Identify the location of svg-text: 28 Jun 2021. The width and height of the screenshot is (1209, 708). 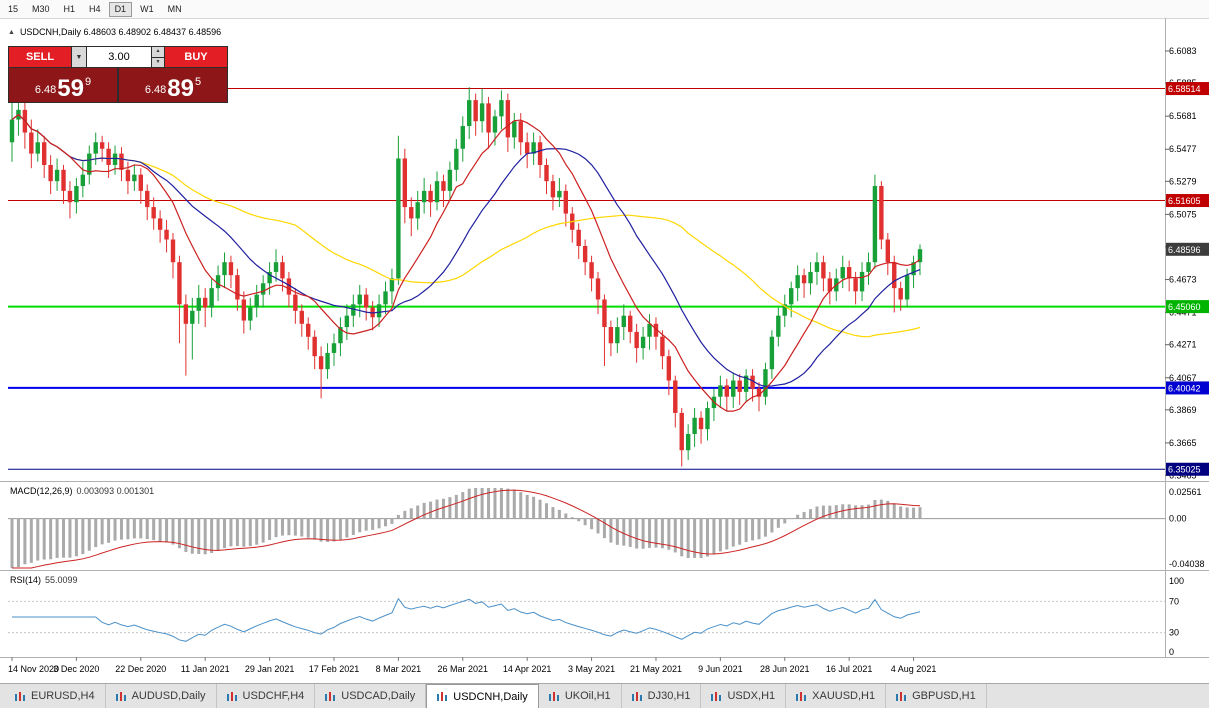
(785, 669).